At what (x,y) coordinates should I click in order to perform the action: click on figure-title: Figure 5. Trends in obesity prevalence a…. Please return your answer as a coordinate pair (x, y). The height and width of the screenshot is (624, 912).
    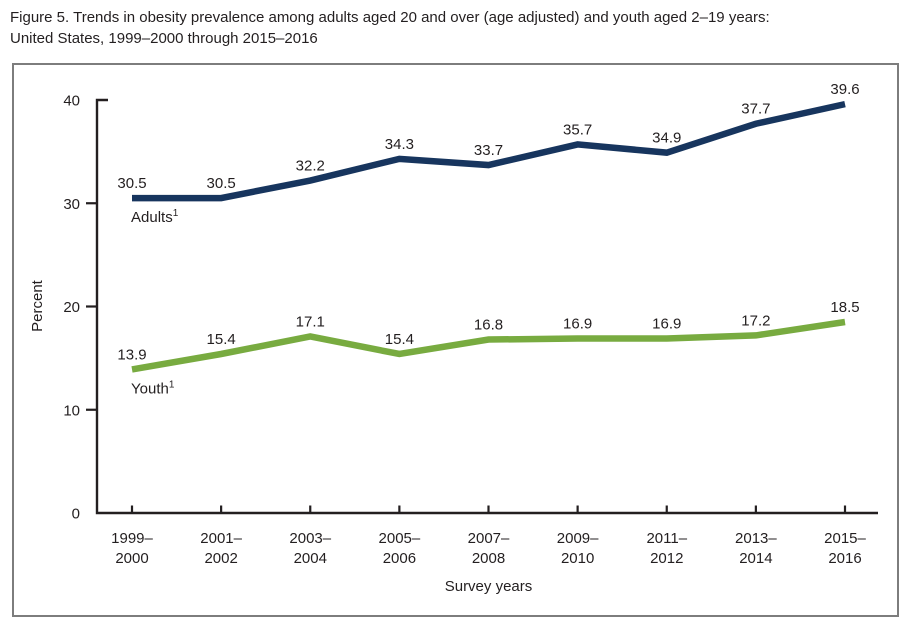
    Looking at the image, I should click on (457, 28).